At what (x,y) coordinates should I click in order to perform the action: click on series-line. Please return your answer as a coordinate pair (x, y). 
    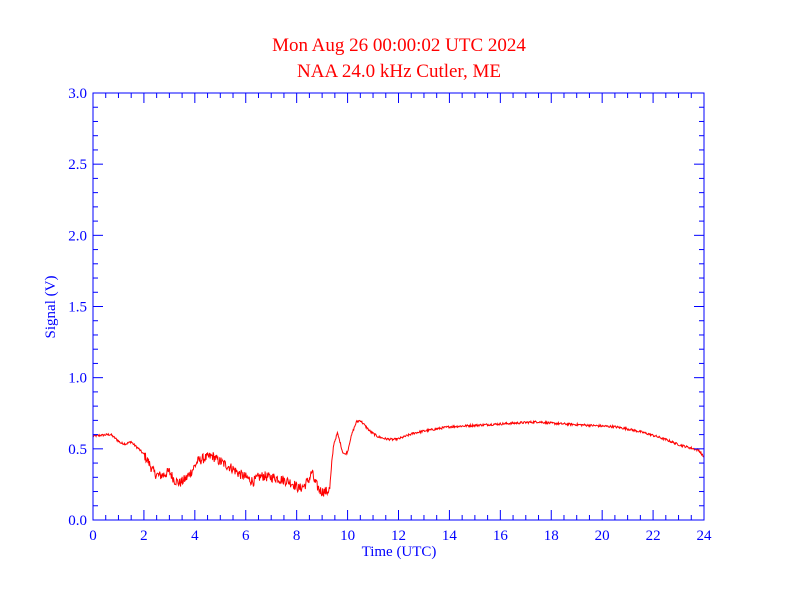
    Looking at the image, I should click on (398, 458).